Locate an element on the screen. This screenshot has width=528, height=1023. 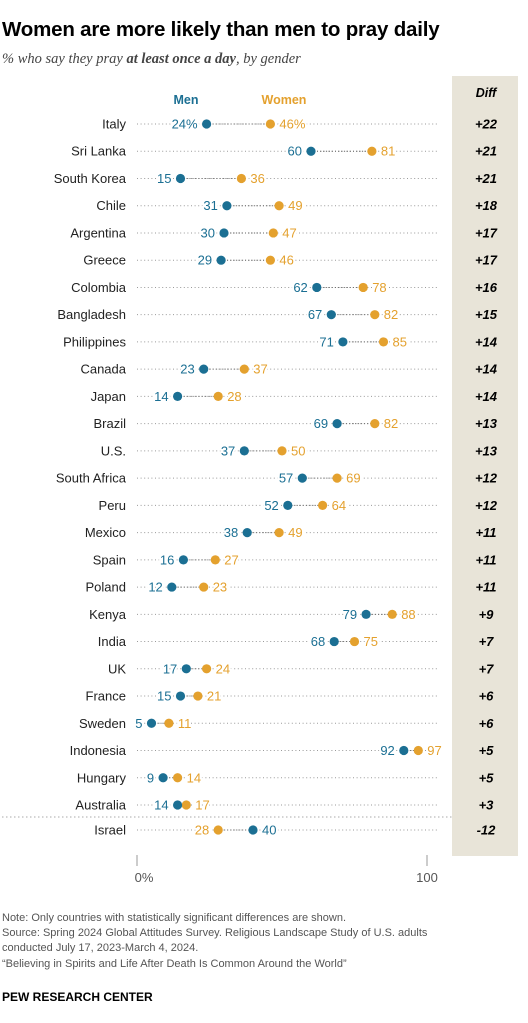
diff-value: +16 is located at coordinates (486, 287).